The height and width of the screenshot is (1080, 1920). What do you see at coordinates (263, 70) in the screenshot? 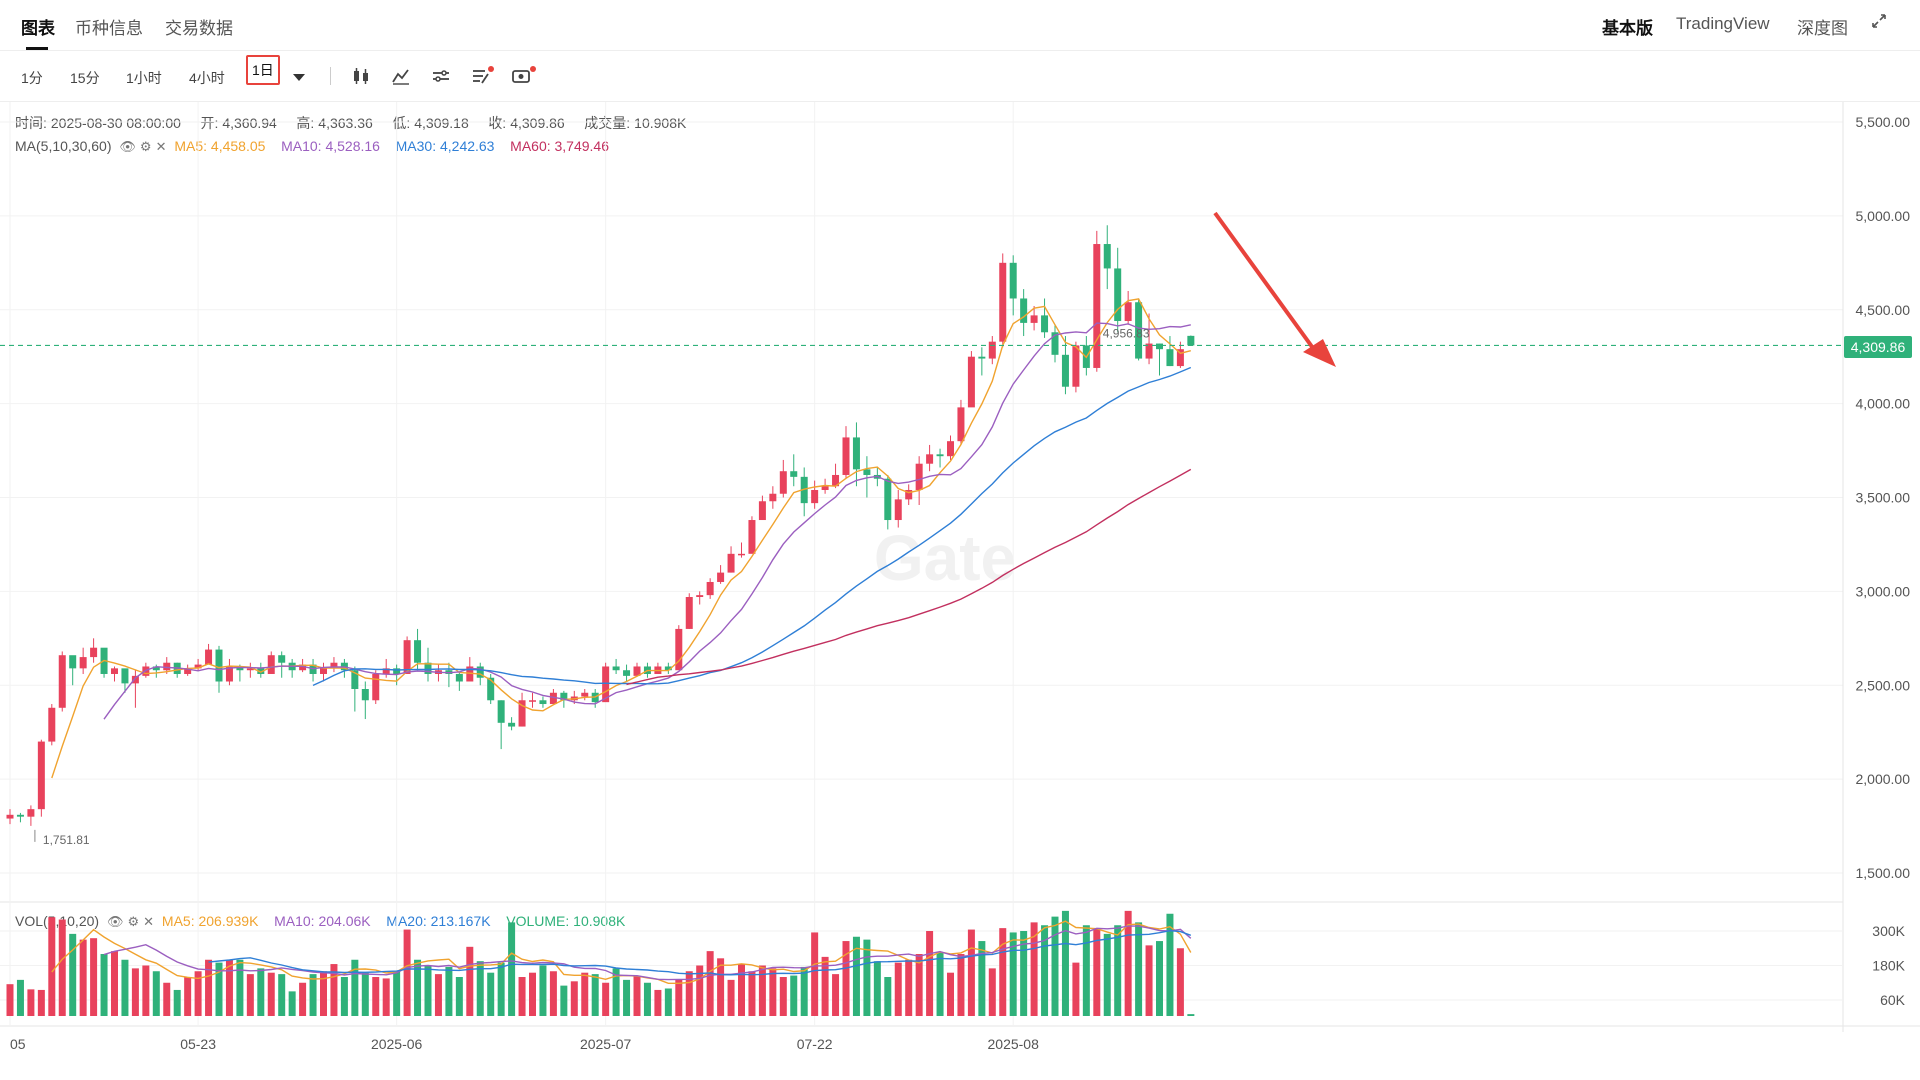
I see `timeframe-1d: 1日` at bounding box center [263, 70].